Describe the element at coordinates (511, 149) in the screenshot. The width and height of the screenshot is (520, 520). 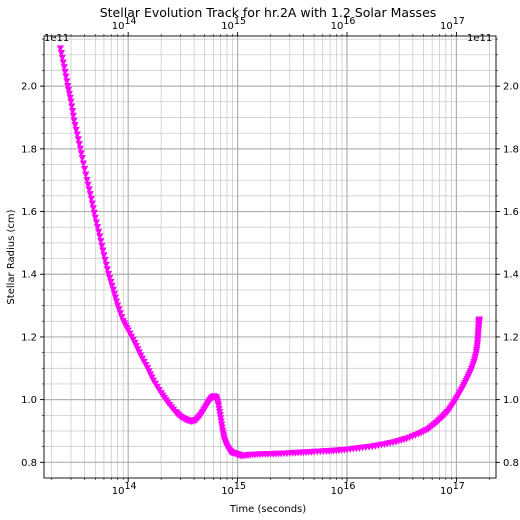
I see `y-tick-label-right: 1.8` at that location.